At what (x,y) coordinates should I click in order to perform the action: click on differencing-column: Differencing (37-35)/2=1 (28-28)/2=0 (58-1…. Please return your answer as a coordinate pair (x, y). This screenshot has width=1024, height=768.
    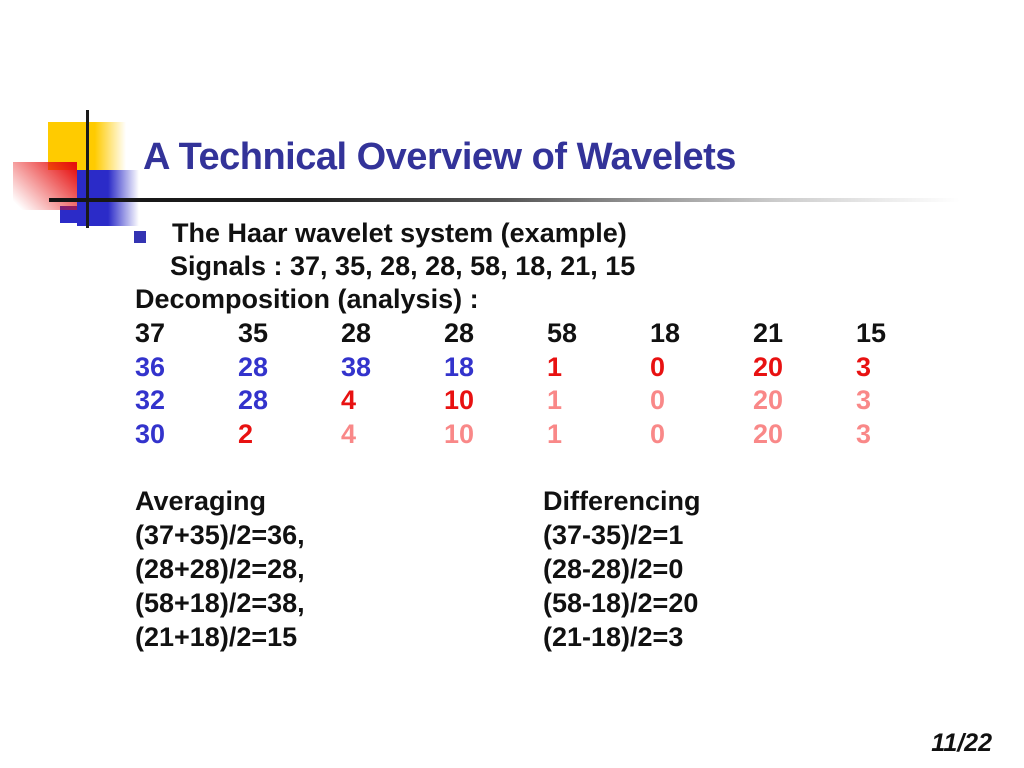
    Looking at the image, I should click on (622, 571).